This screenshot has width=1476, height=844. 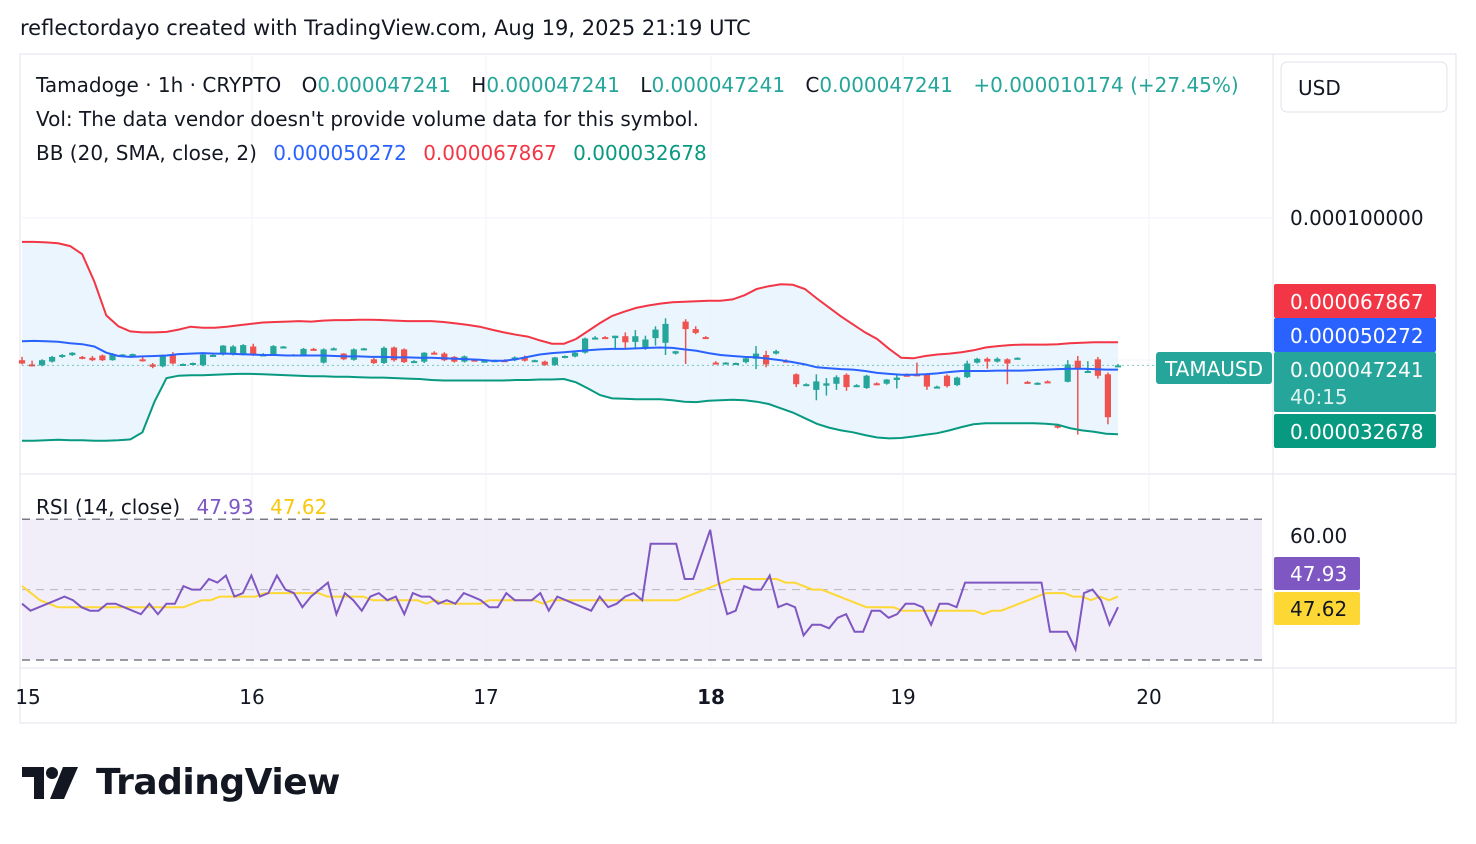 What do you see at coordinates (218, 782) in the screenshot?
I see `tradingview-logo-wordmark: TradingView` at bounding box center [218, 782].